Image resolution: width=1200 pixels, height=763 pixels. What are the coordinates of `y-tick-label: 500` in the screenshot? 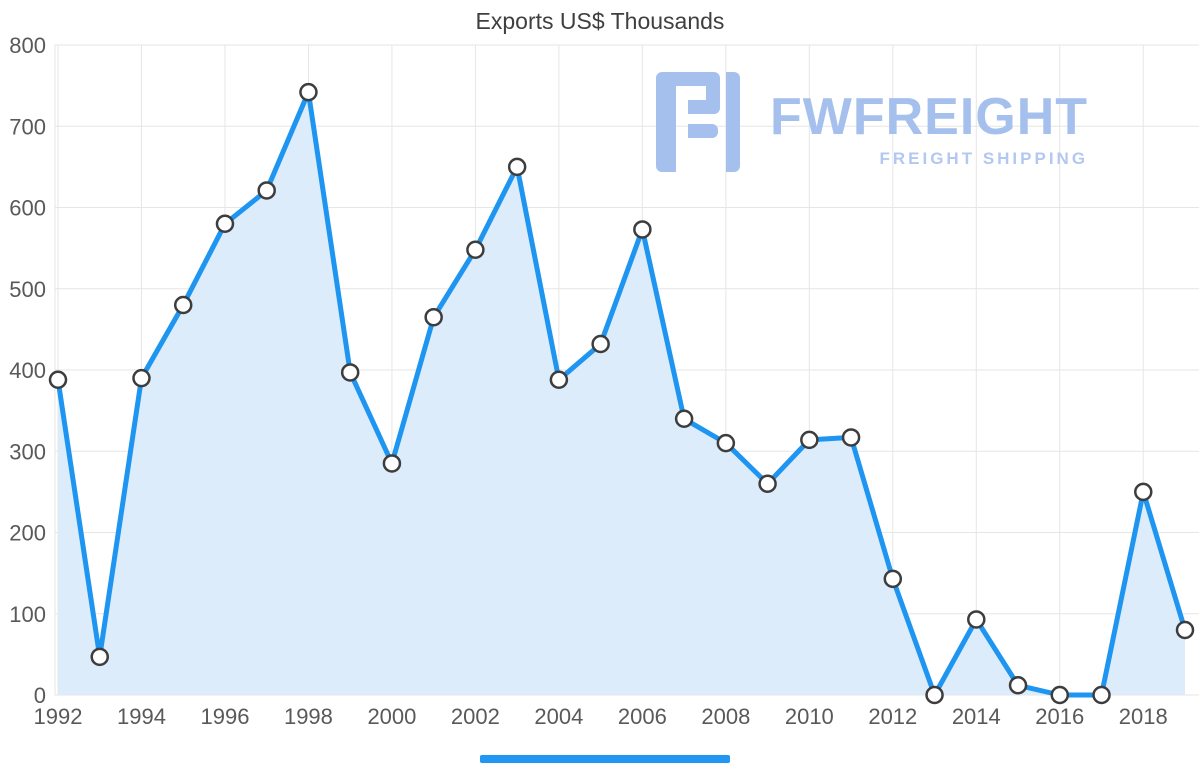 It's located at (27, 289).